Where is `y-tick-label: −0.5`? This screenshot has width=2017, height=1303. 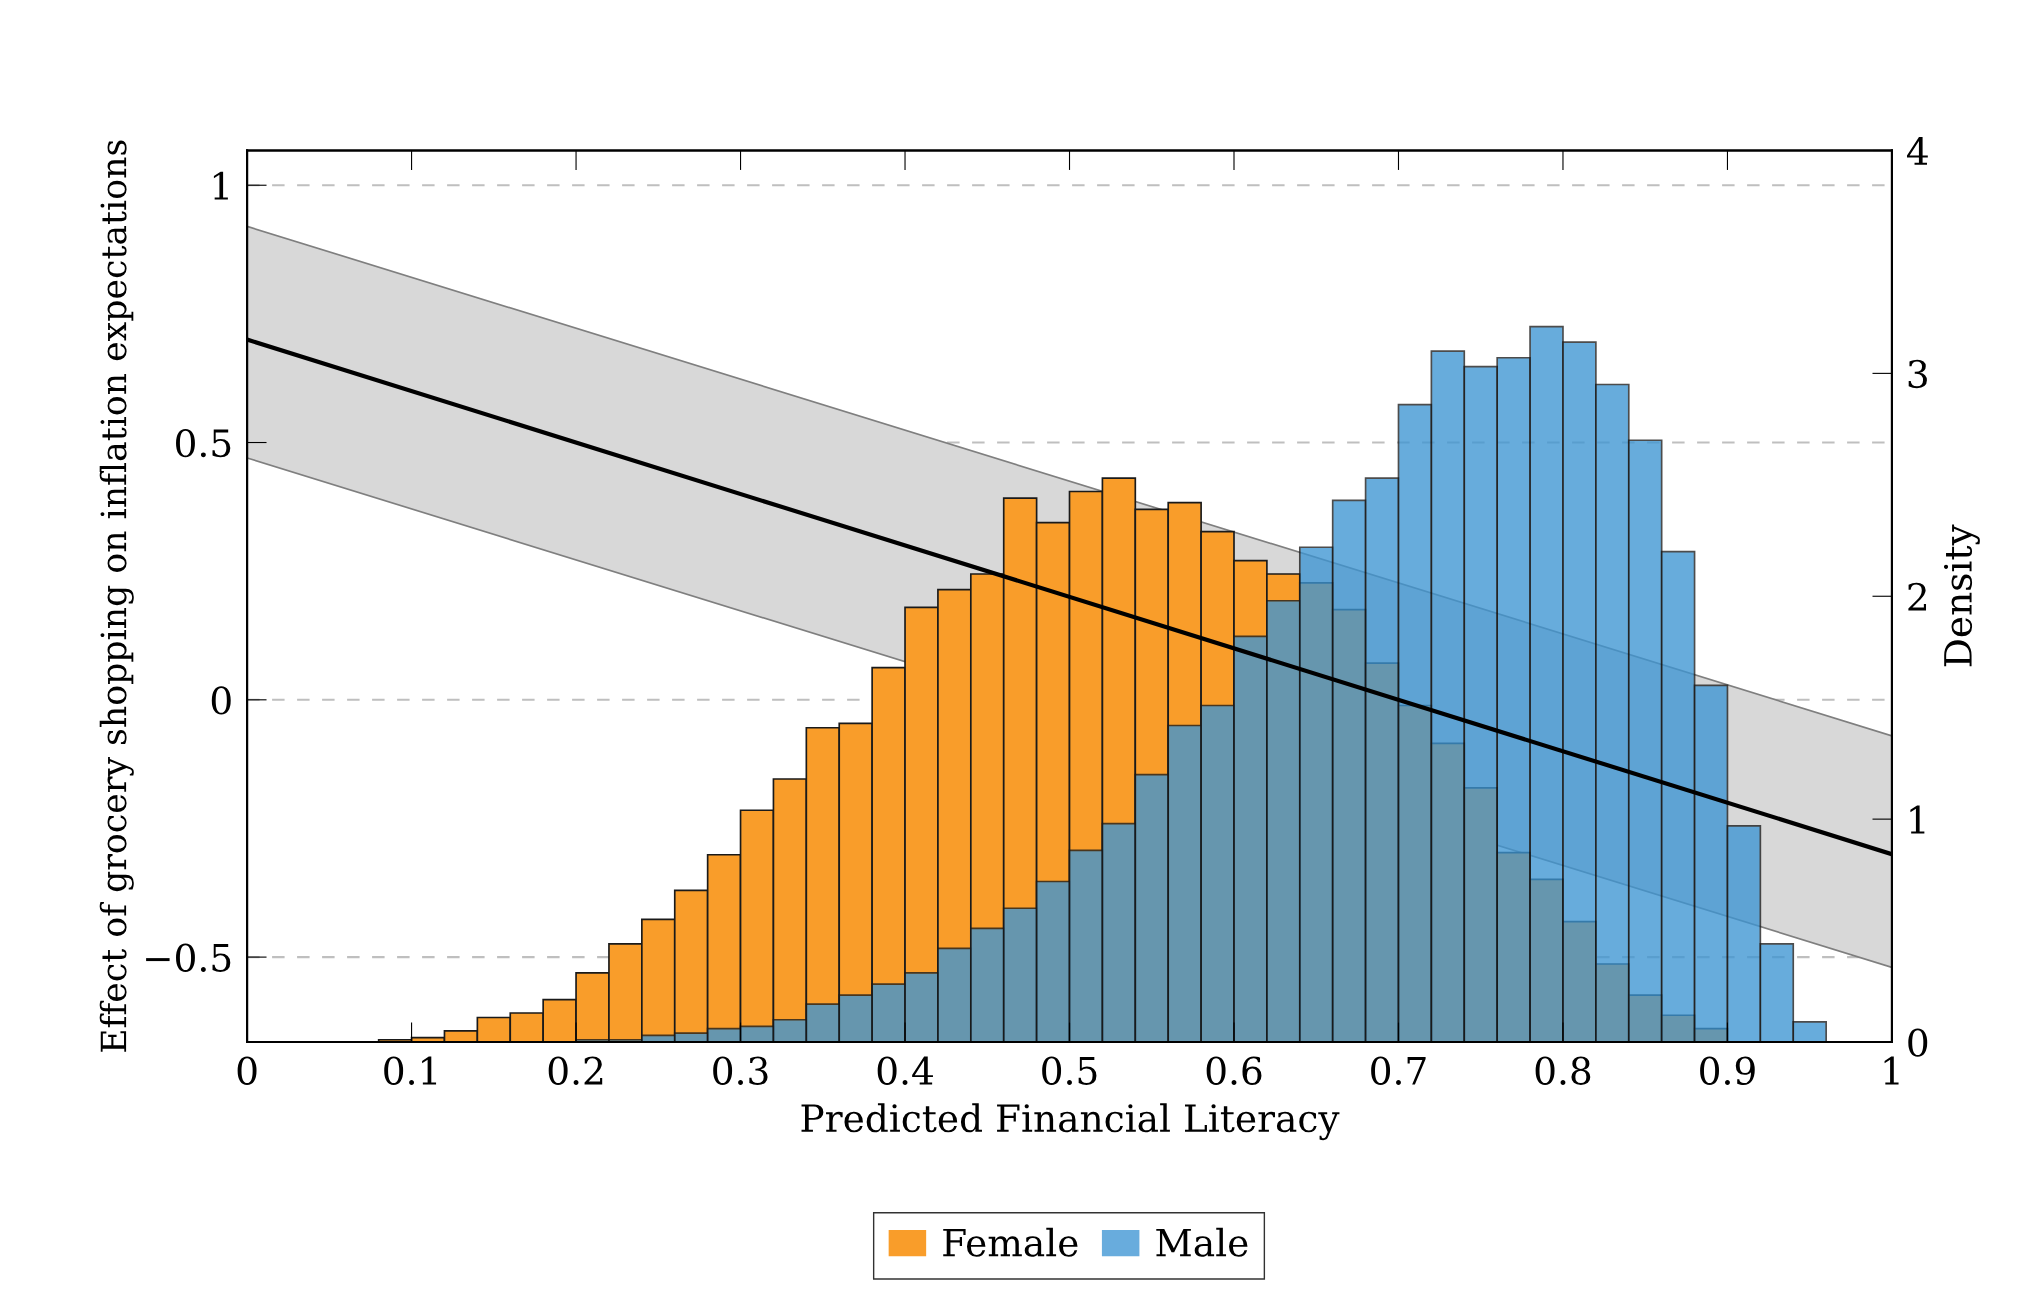
y-tick-label: −0.5 is located at coordinates (188, 957).